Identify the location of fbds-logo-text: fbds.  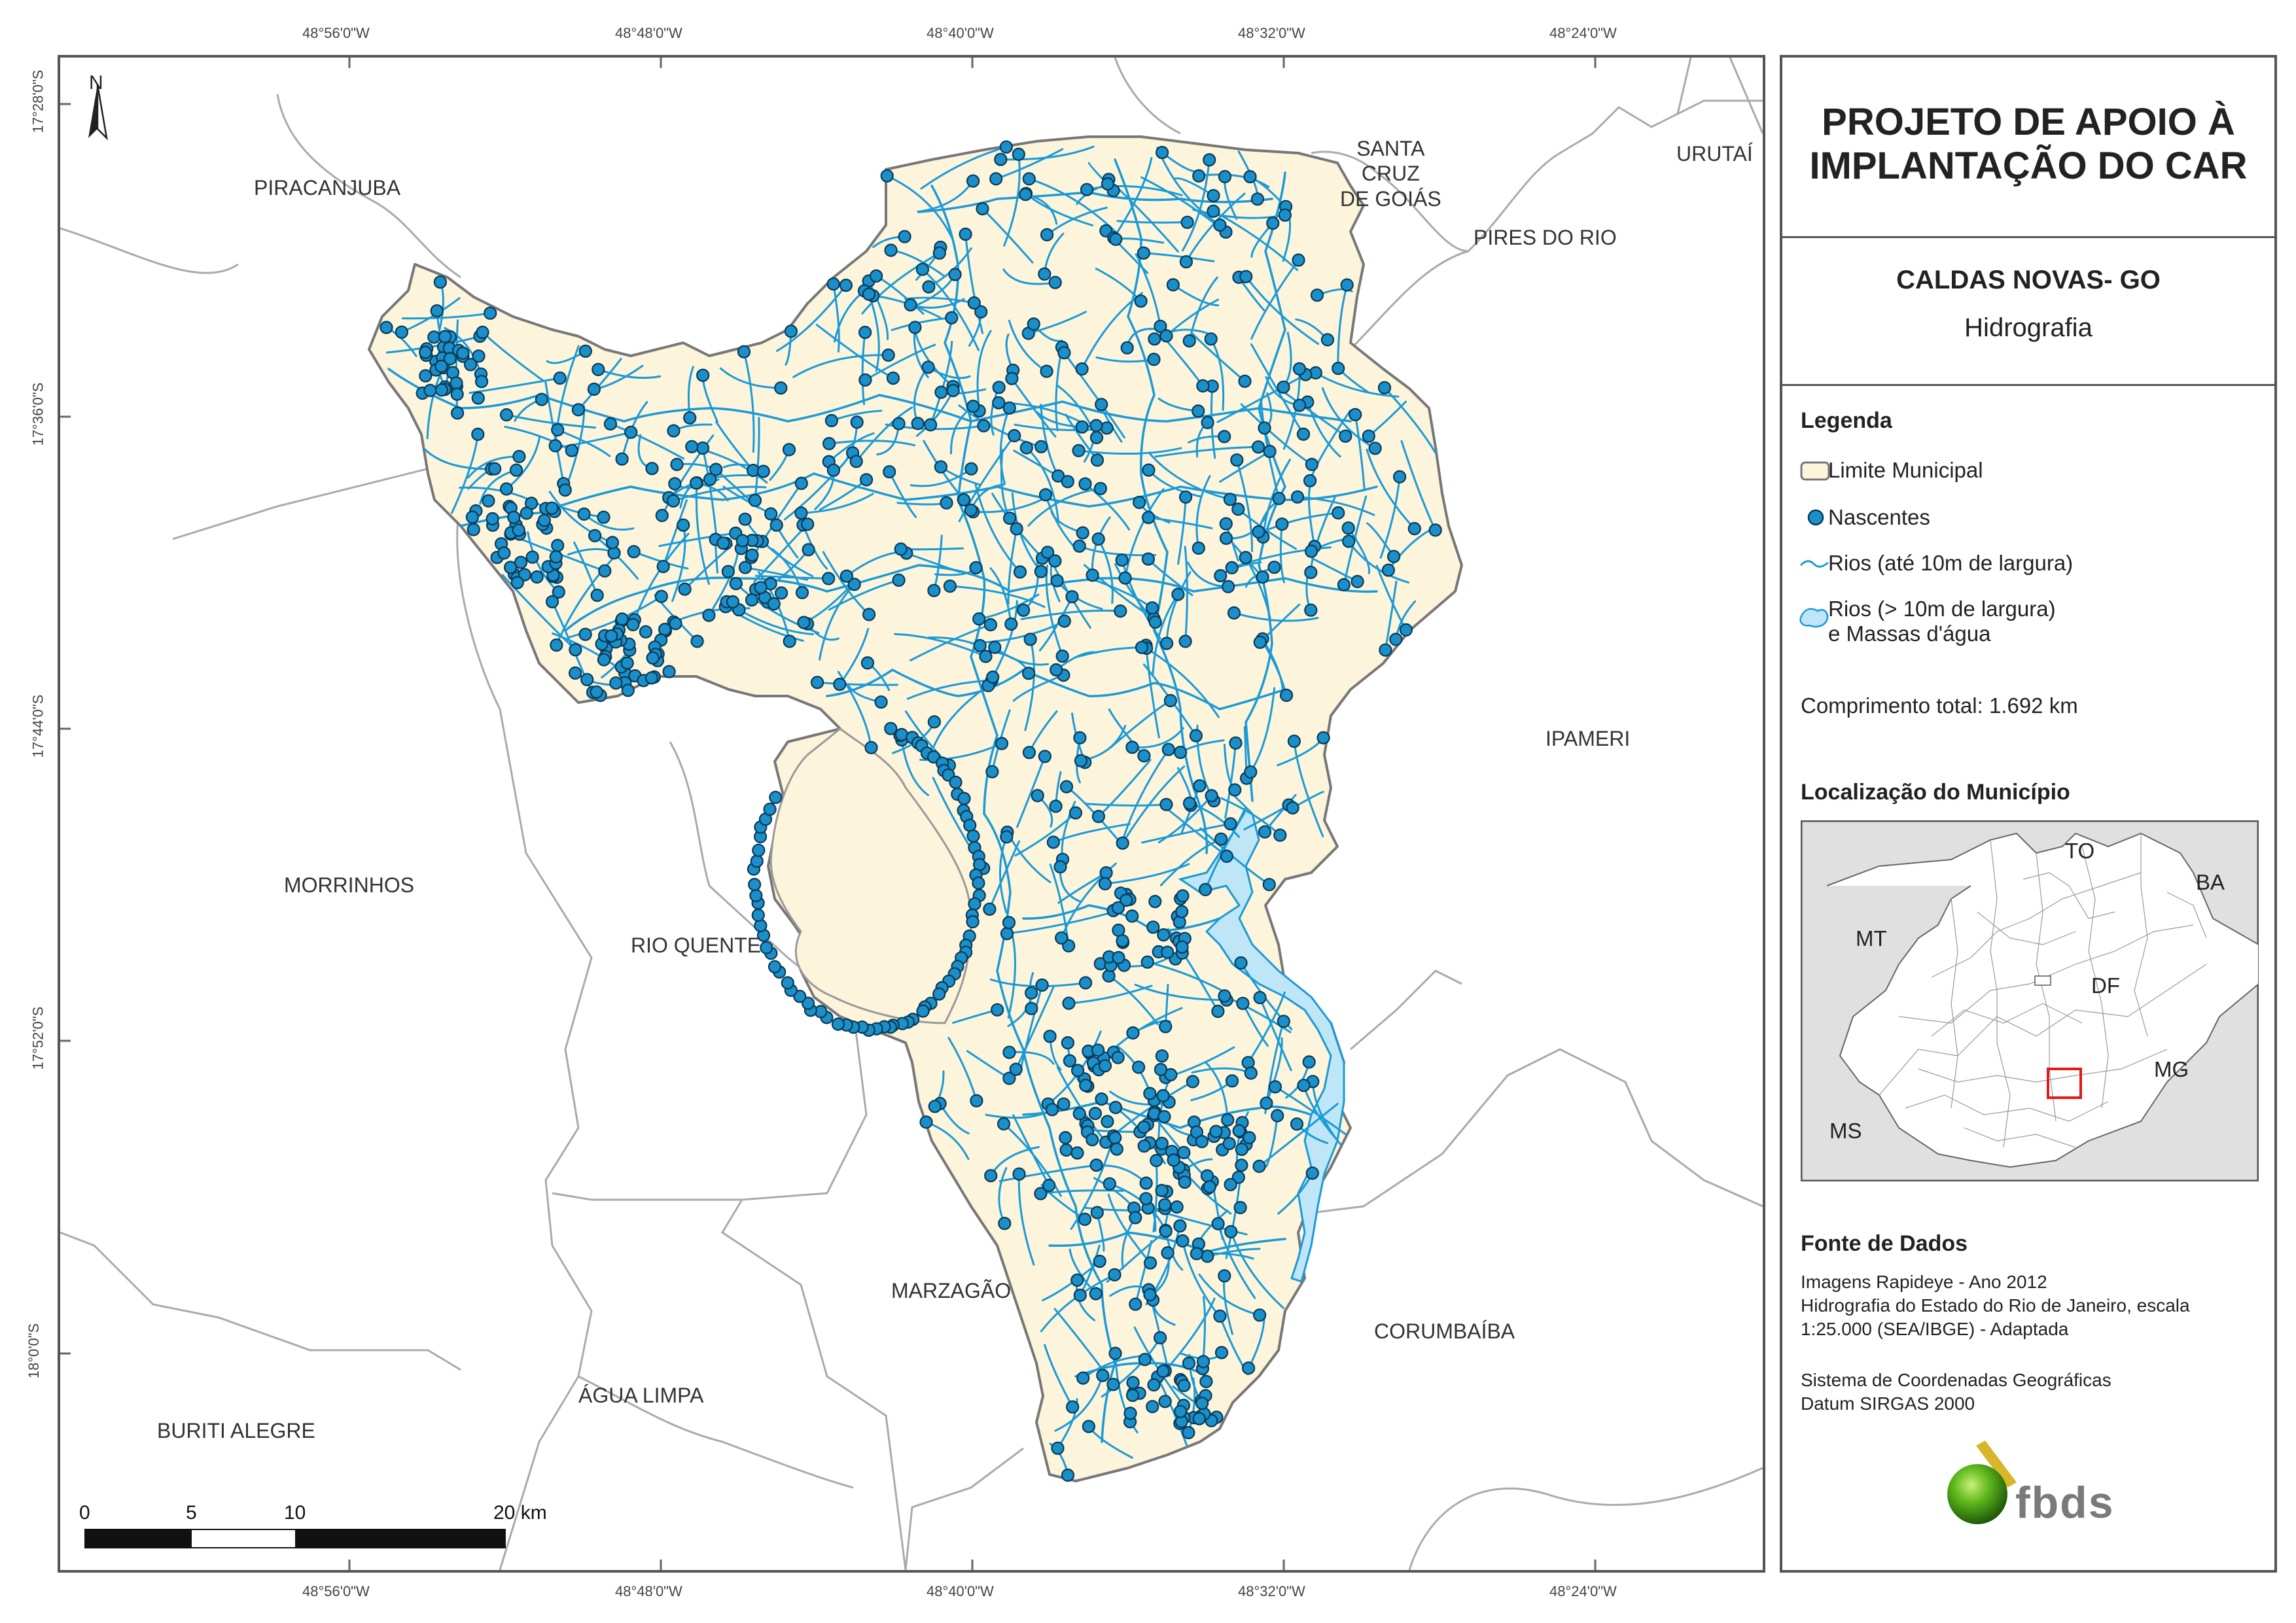
(2065, 1503).